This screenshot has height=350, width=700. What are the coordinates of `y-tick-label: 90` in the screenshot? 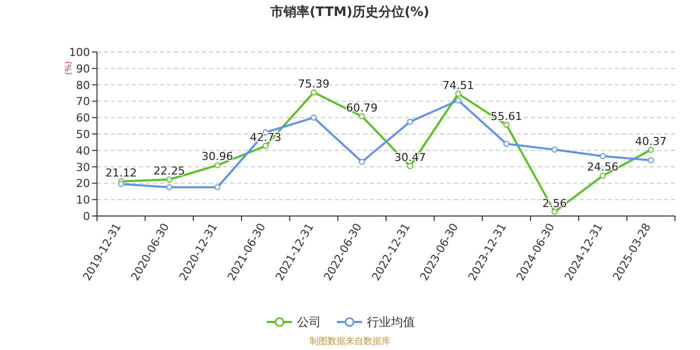 It's located at (83, 69).